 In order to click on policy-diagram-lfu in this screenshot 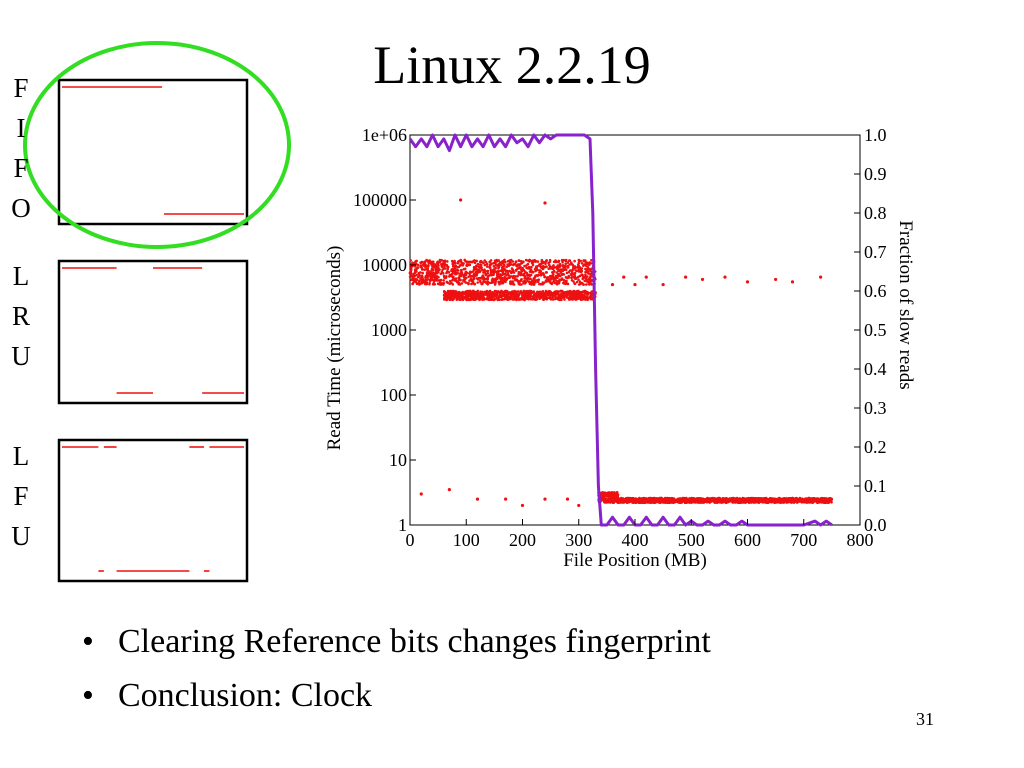, I will do `click(153, 510)`.